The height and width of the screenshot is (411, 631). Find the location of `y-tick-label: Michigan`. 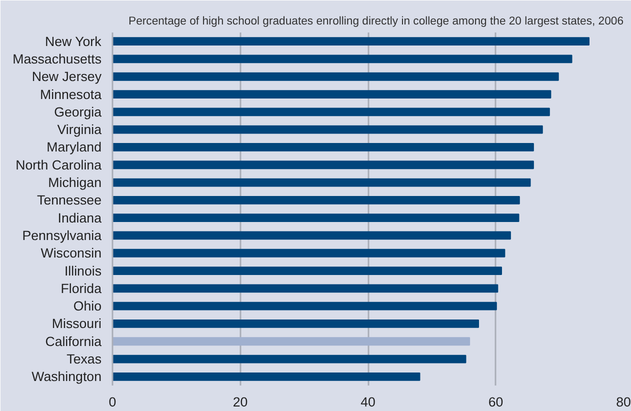

y-tick-label: Michigan is located at coordinates (75, 182).